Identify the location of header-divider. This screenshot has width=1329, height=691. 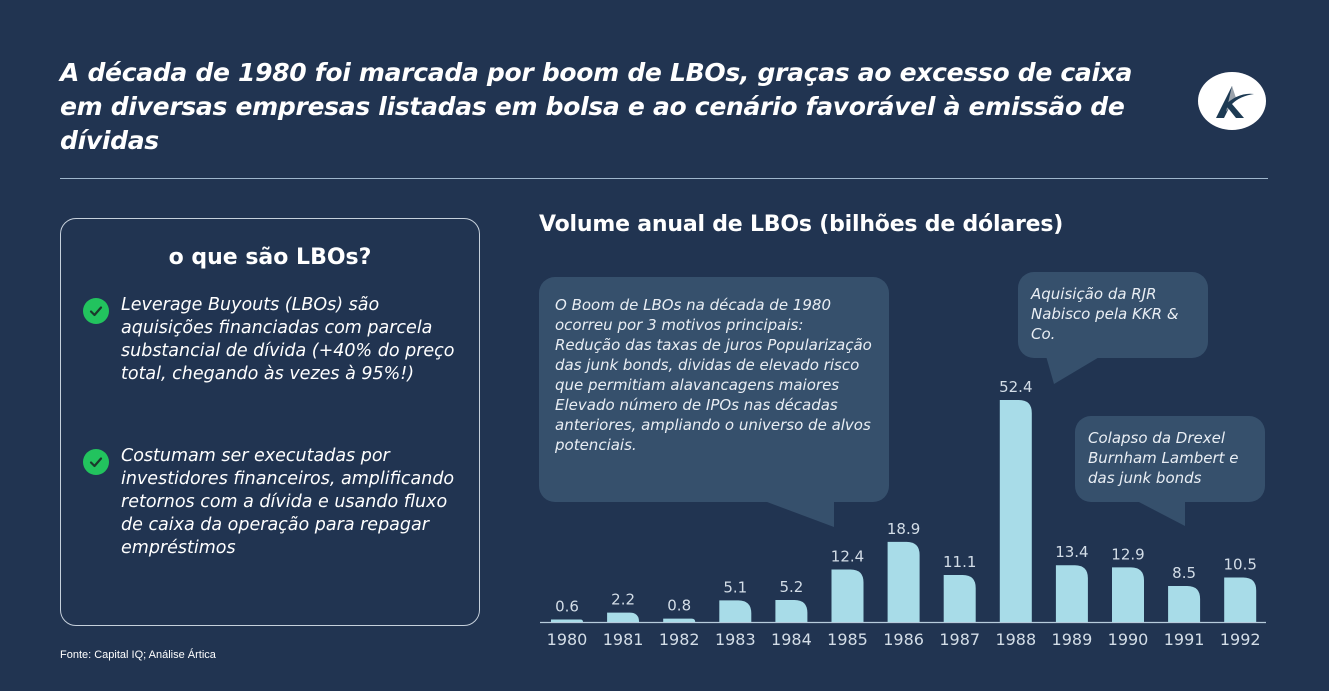
(664, 178).